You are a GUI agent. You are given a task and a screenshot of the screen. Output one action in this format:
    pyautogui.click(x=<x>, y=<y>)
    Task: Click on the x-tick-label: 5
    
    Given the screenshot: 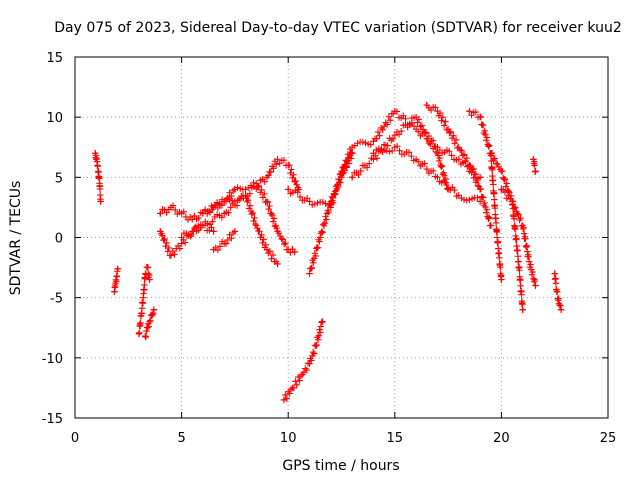 What is the action you would take?
    pyautogui.click(x=181, y=438)
    